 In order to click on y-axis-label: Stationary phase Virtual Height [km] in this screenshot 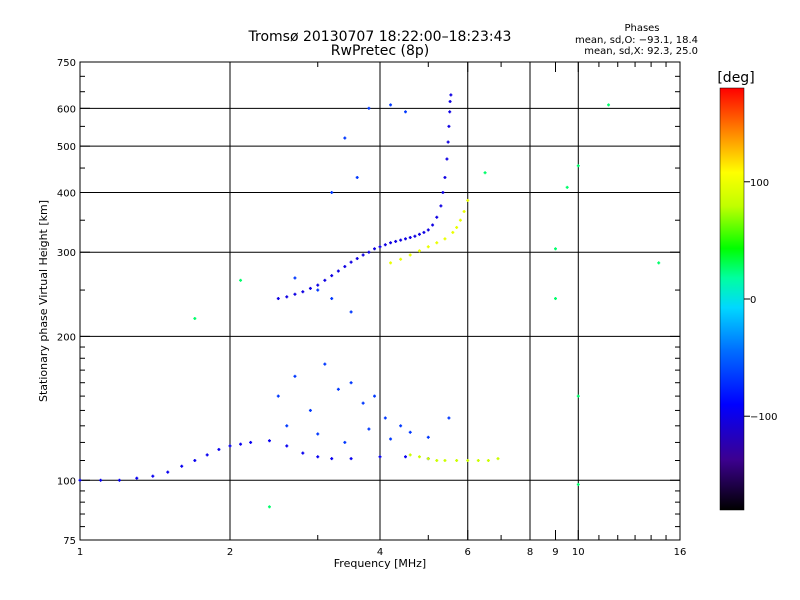, I will do `click(43, 301)`.